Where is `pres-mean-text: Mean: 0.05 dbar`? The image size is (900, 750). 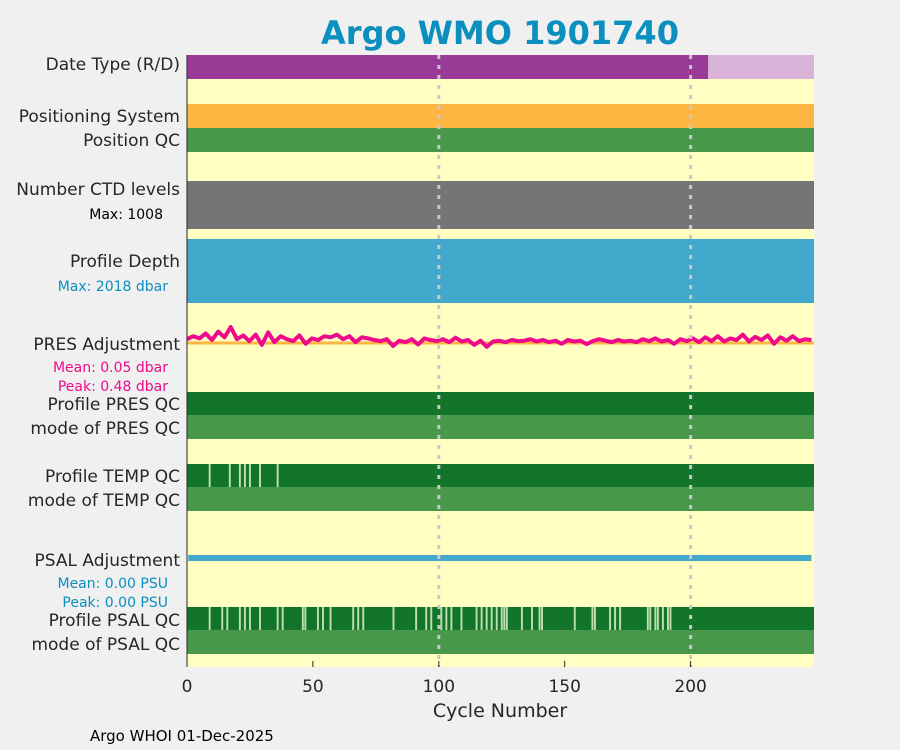
pres-mean-text: Mean: 0.05 dbar is located at coordinates (110, 368).